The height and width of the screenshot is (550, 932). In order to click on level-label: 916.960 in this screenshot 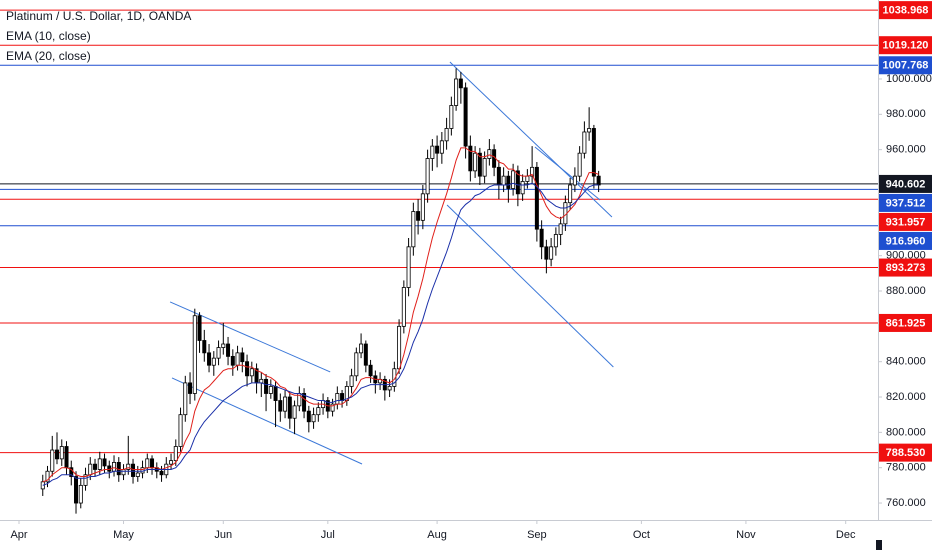, I will do `click(906, 241)`.